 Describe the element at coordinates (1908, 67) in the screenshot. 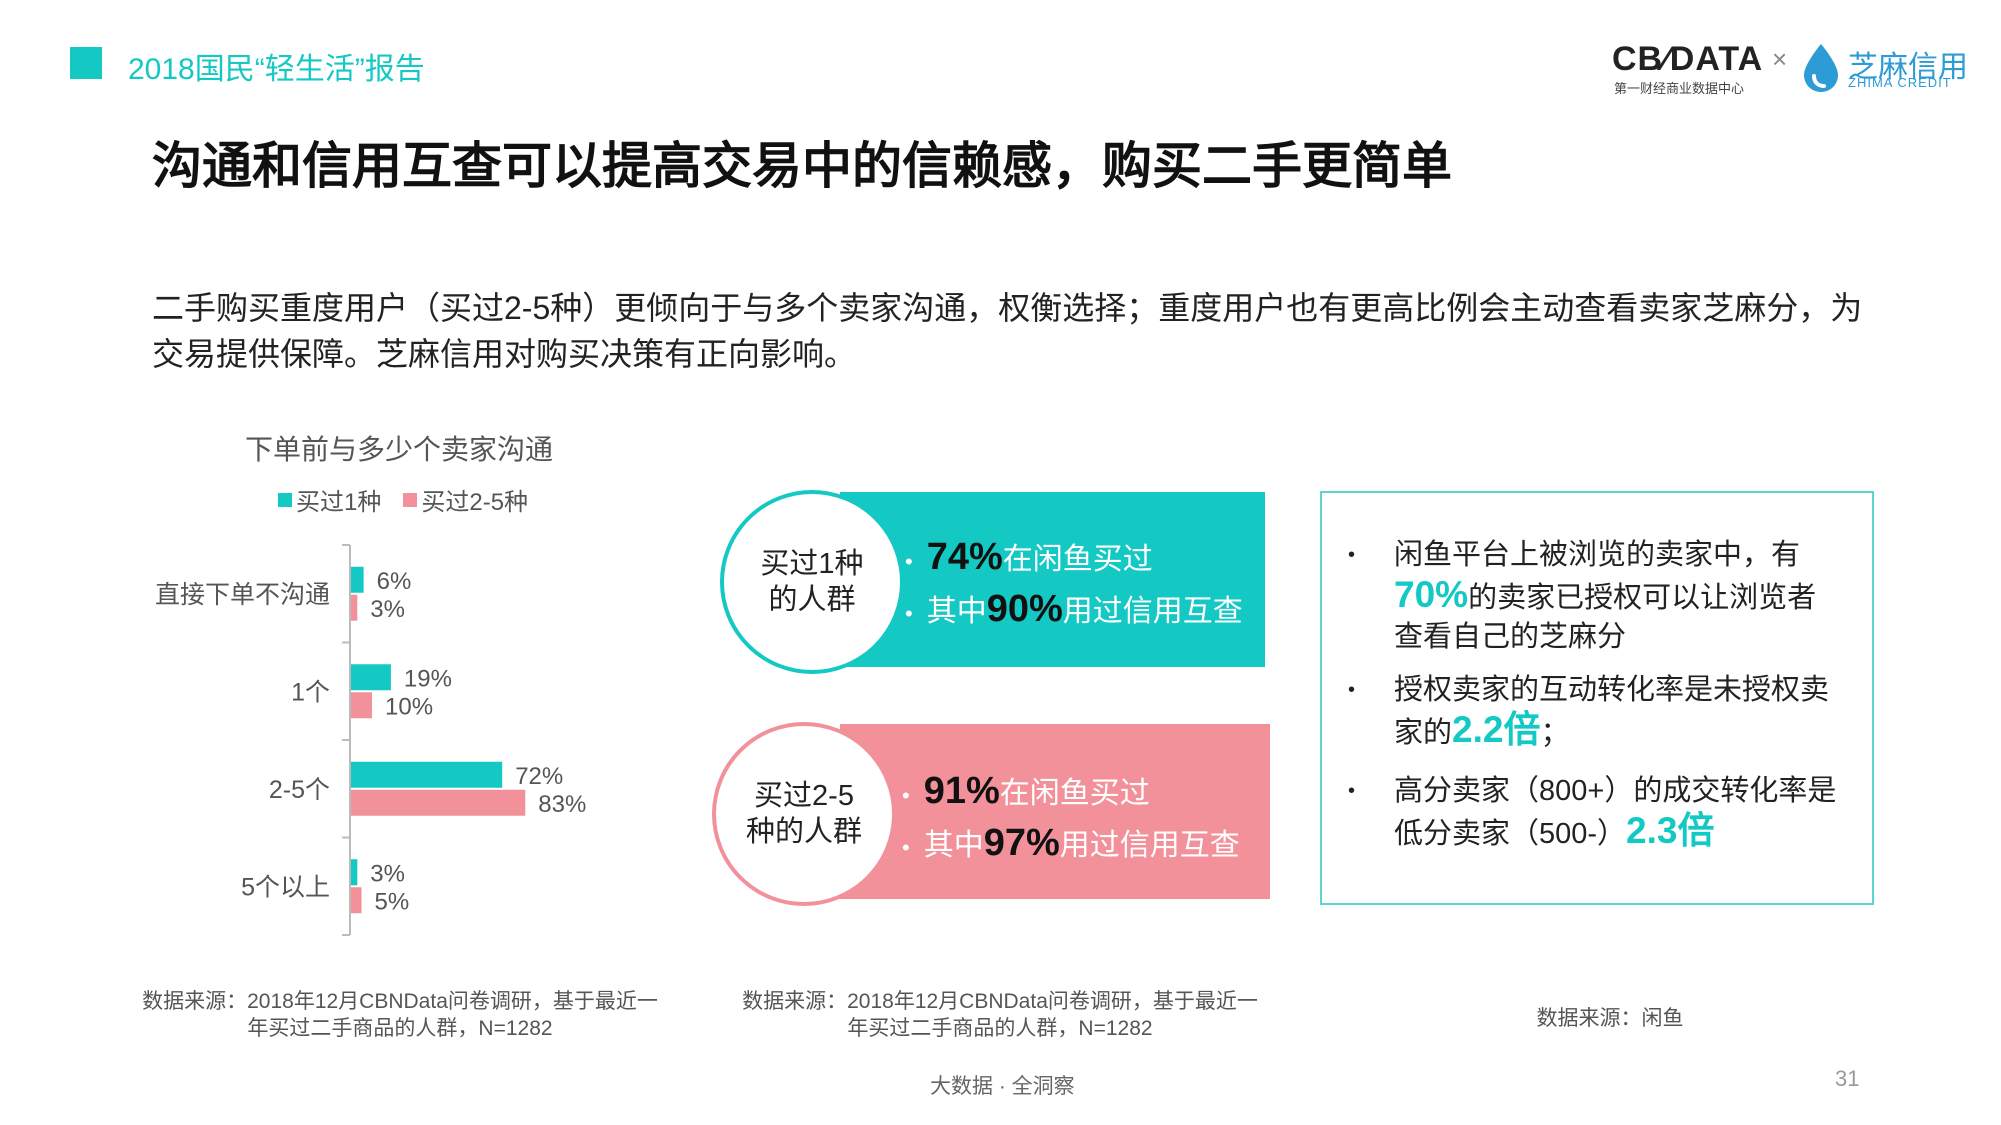

I see `zhima-logo: 芝麻信用` at that location.